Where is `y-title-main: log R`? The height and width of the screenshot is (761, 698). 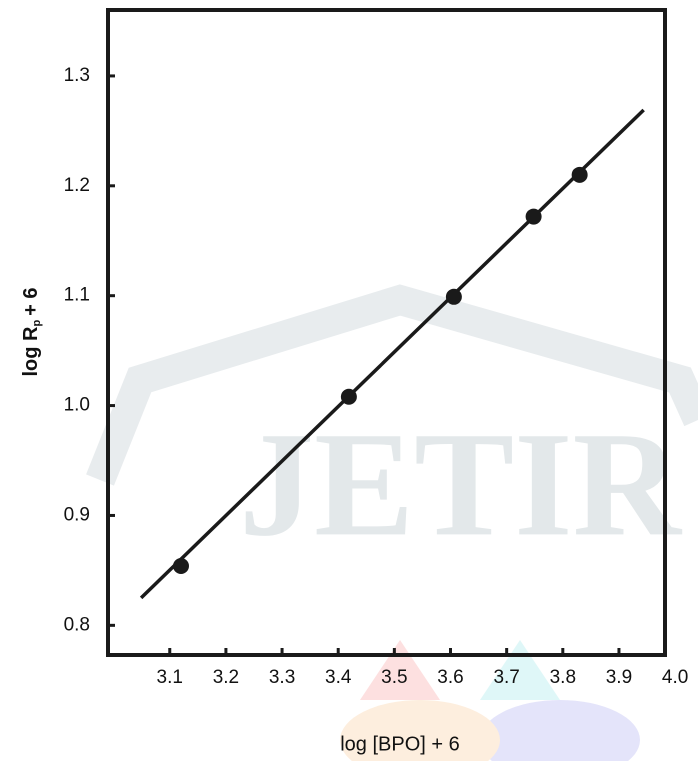
y-title-main: log R is located at coordinates (31, 351).